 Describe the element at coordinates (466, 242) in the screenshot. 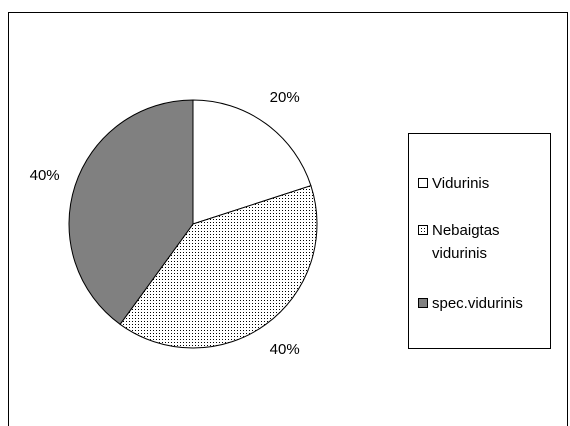

I see `legend-label: Nebaigtas vidurinis` at that location.